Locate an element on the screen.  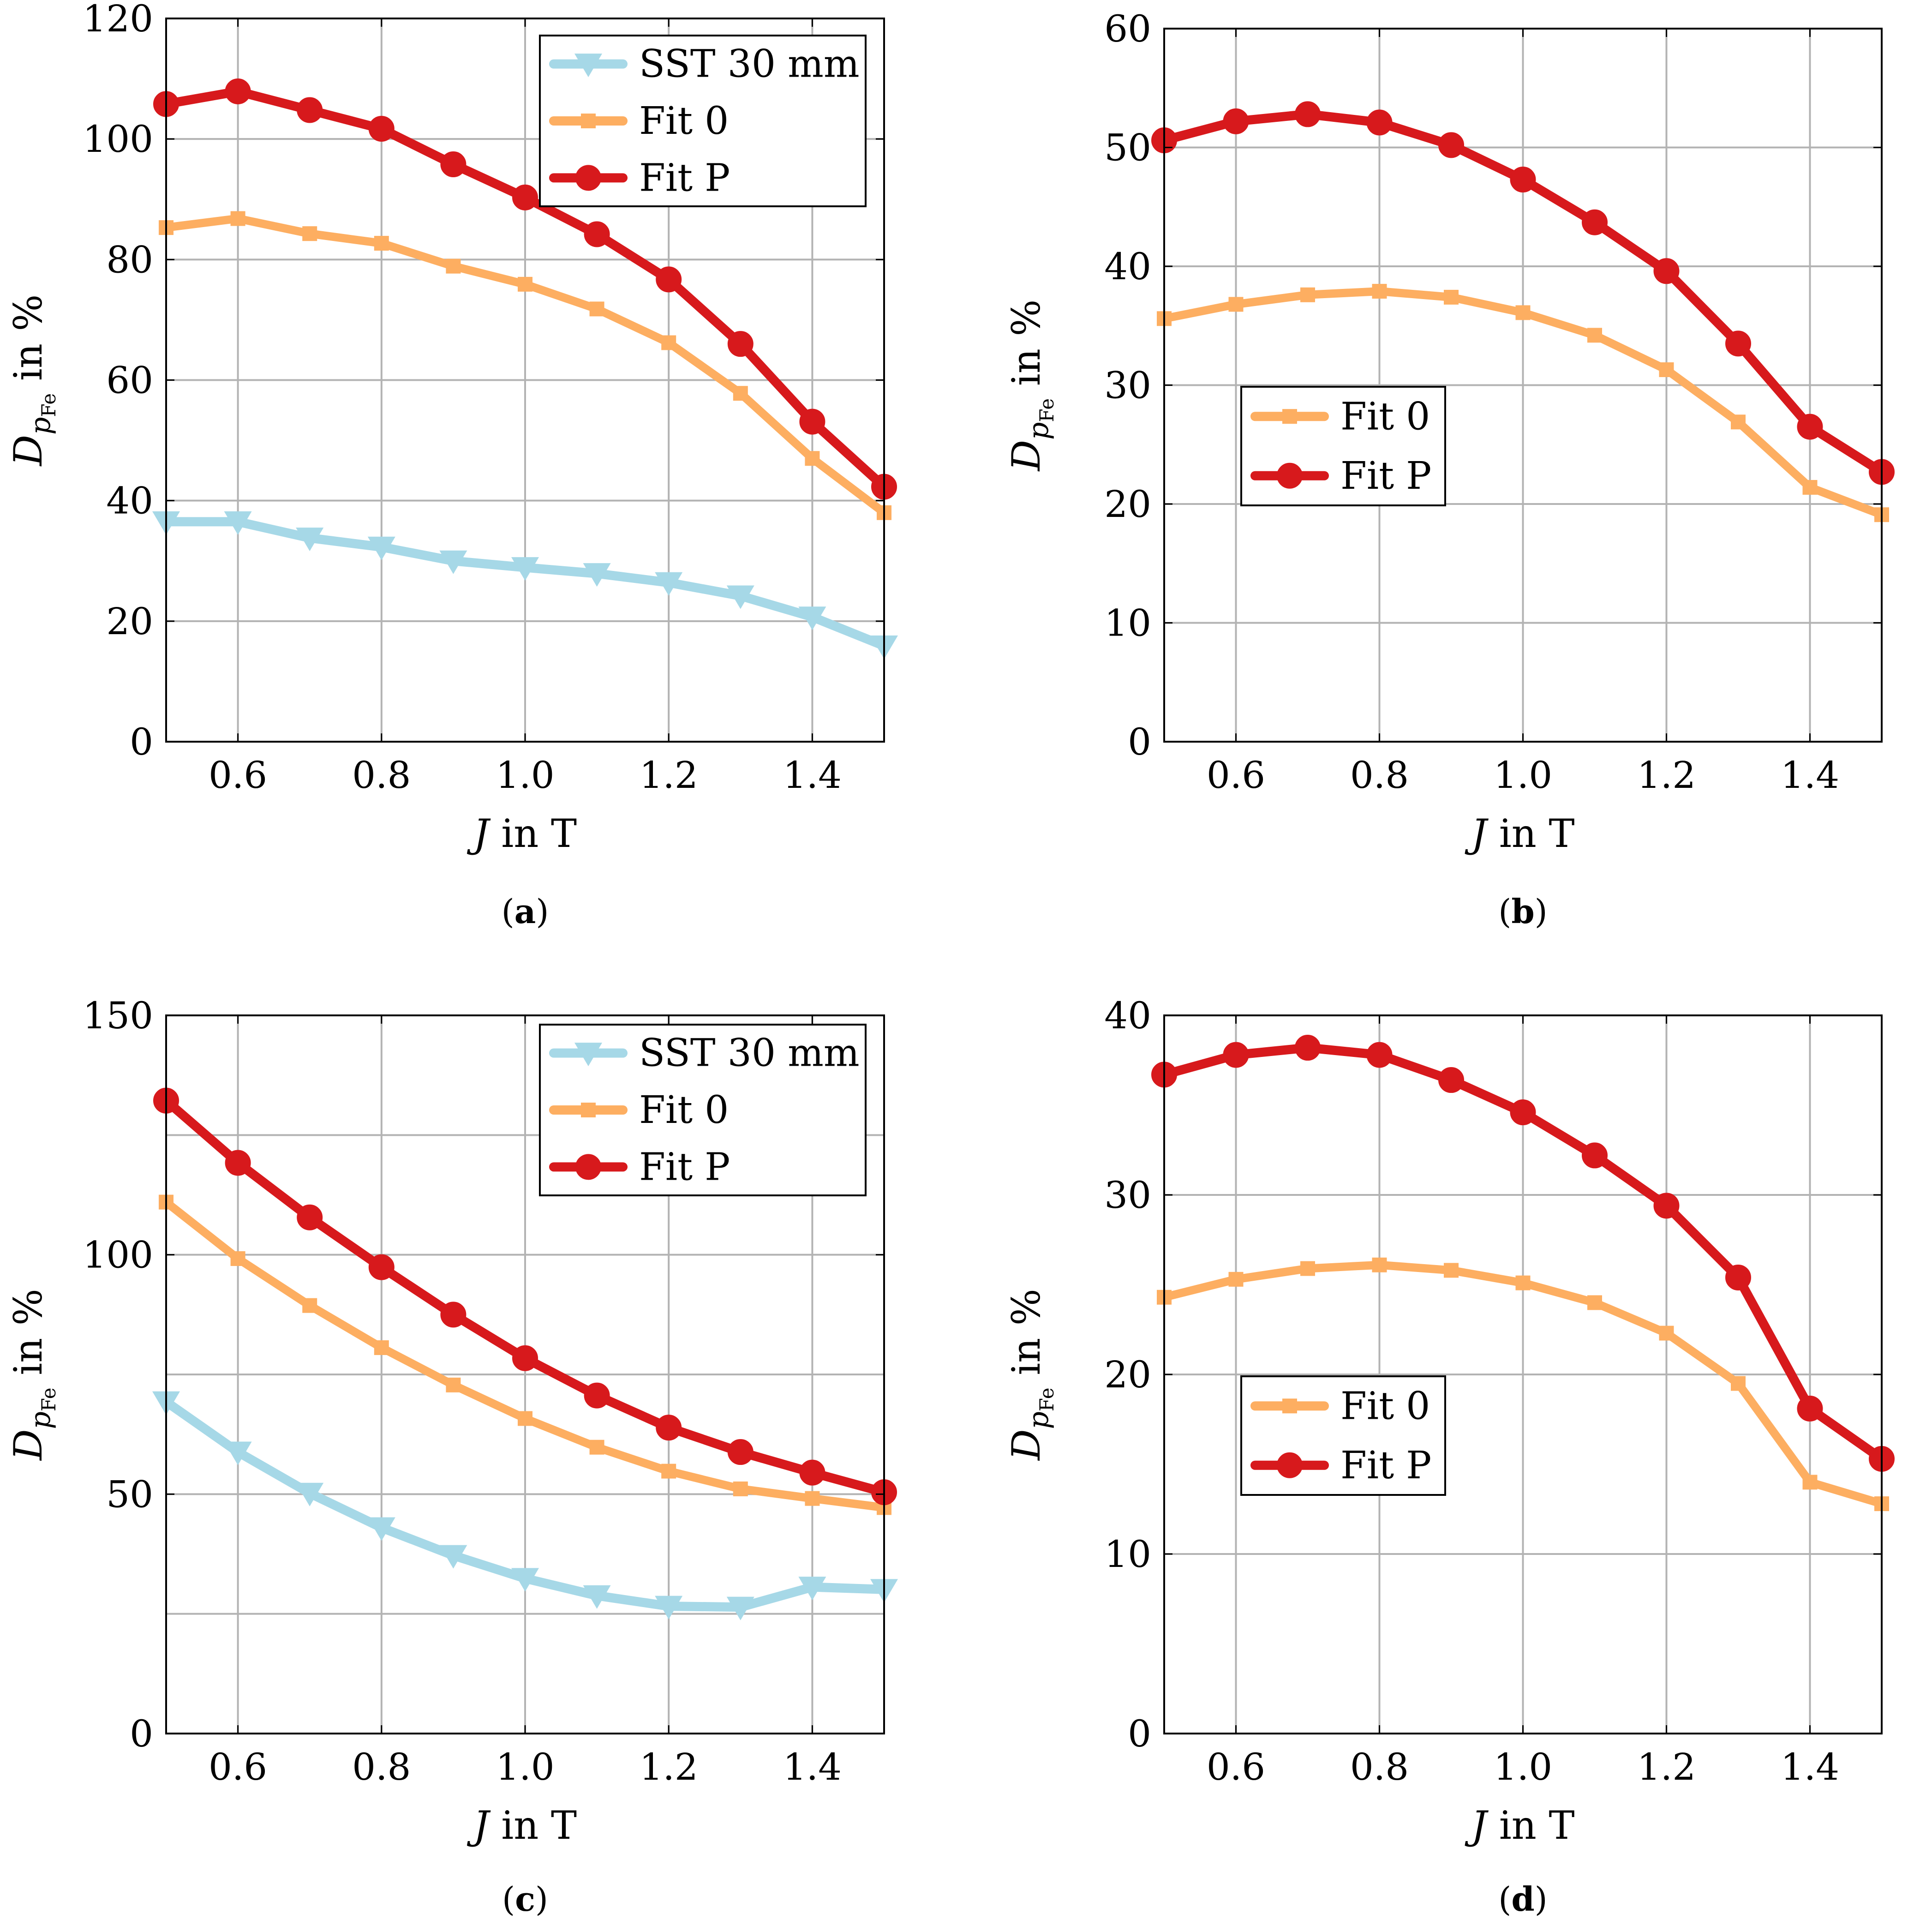
legend-label: SST 30 mm is located at coordinates (749, 64).